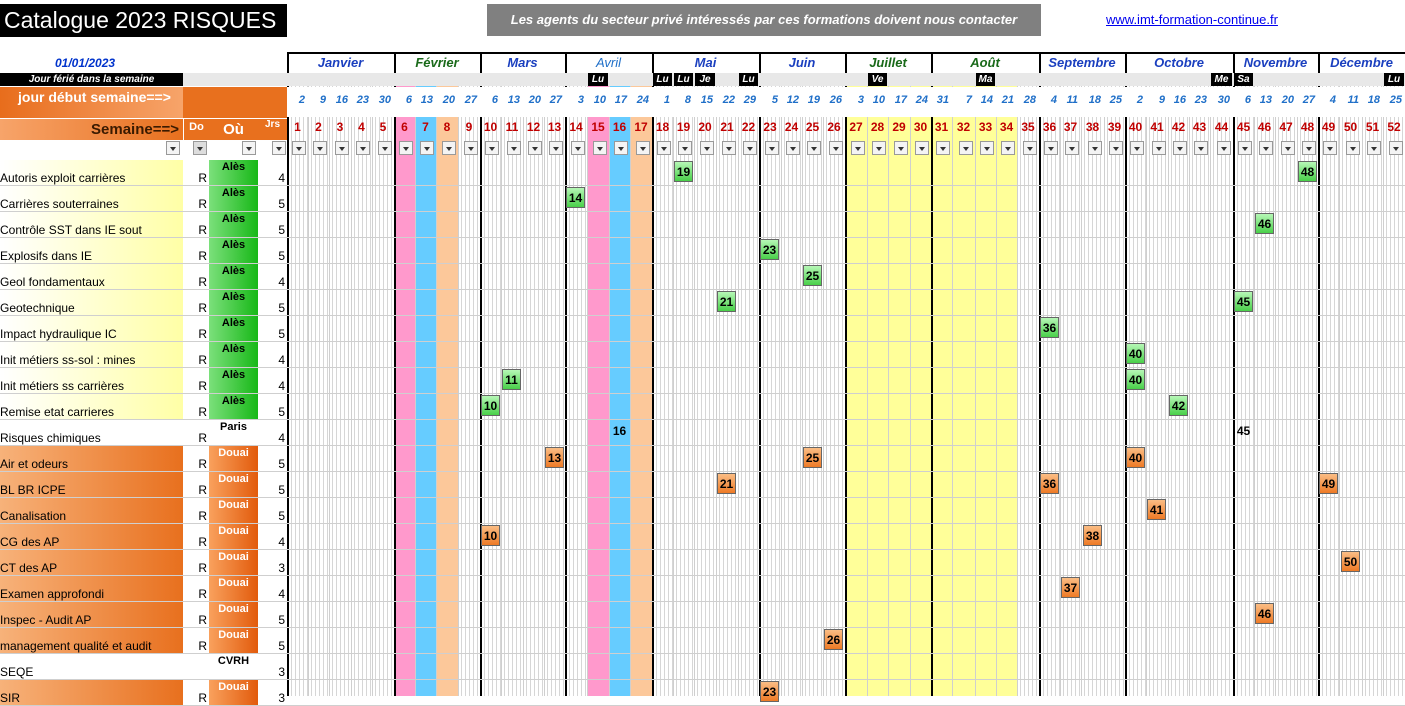  I want to click on filter-dropdown-ou, so click(249, 148).